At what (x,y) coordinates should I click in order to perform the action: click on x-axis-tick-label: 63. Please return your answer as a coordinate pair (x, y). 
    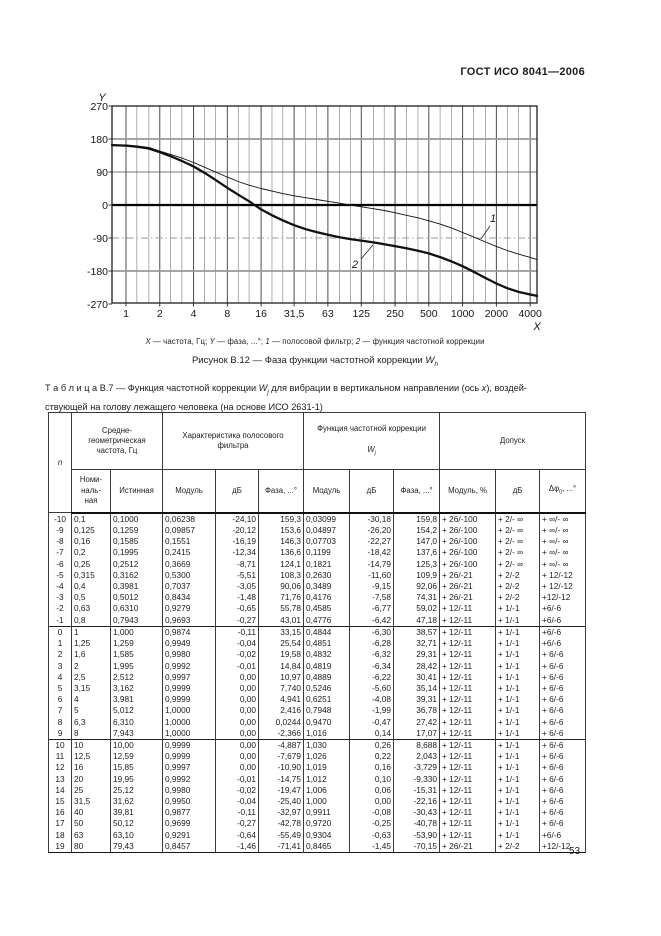
    Looking at the image, I should click on (328, 314).